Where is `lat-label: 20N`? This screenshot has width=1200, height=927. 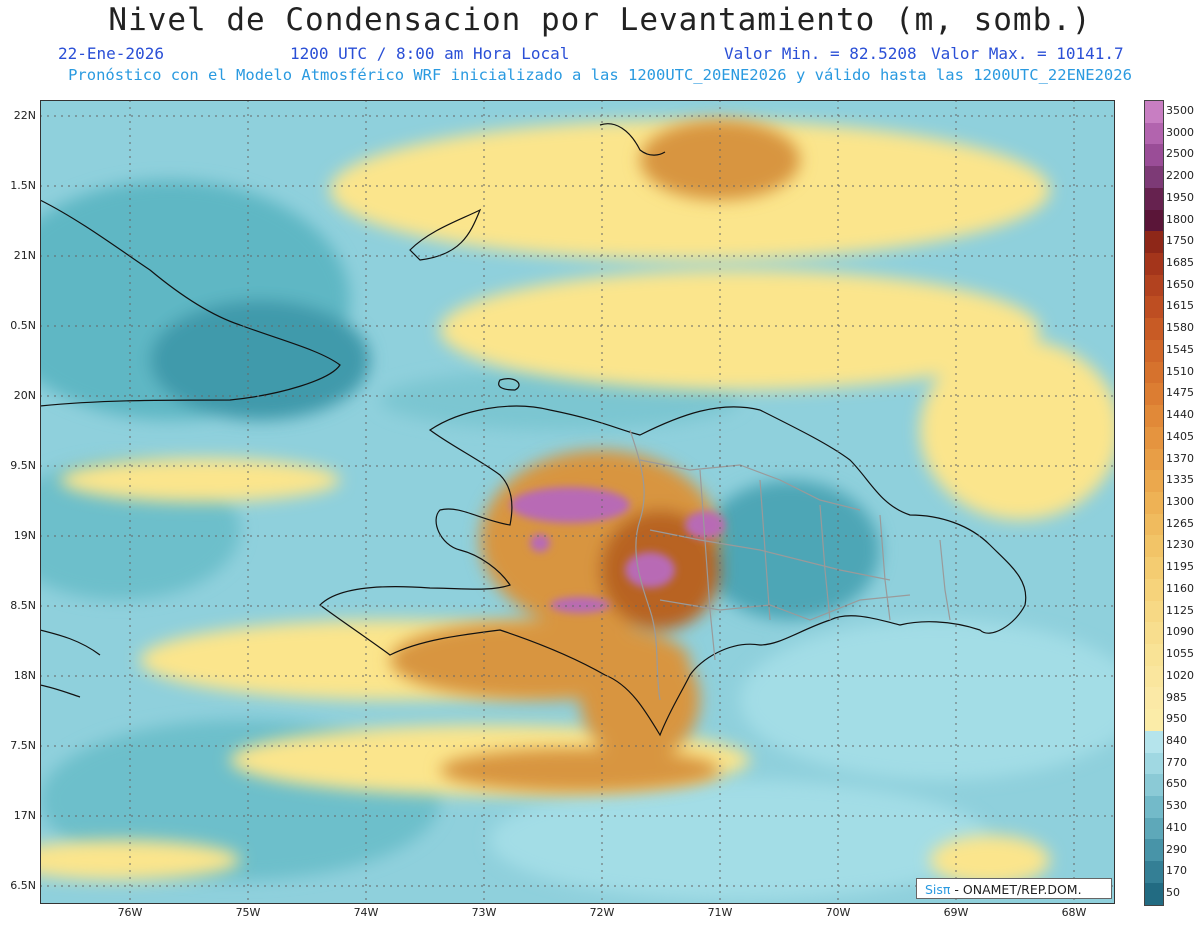
lat-label: 20N is located at coordinates (24, 395).